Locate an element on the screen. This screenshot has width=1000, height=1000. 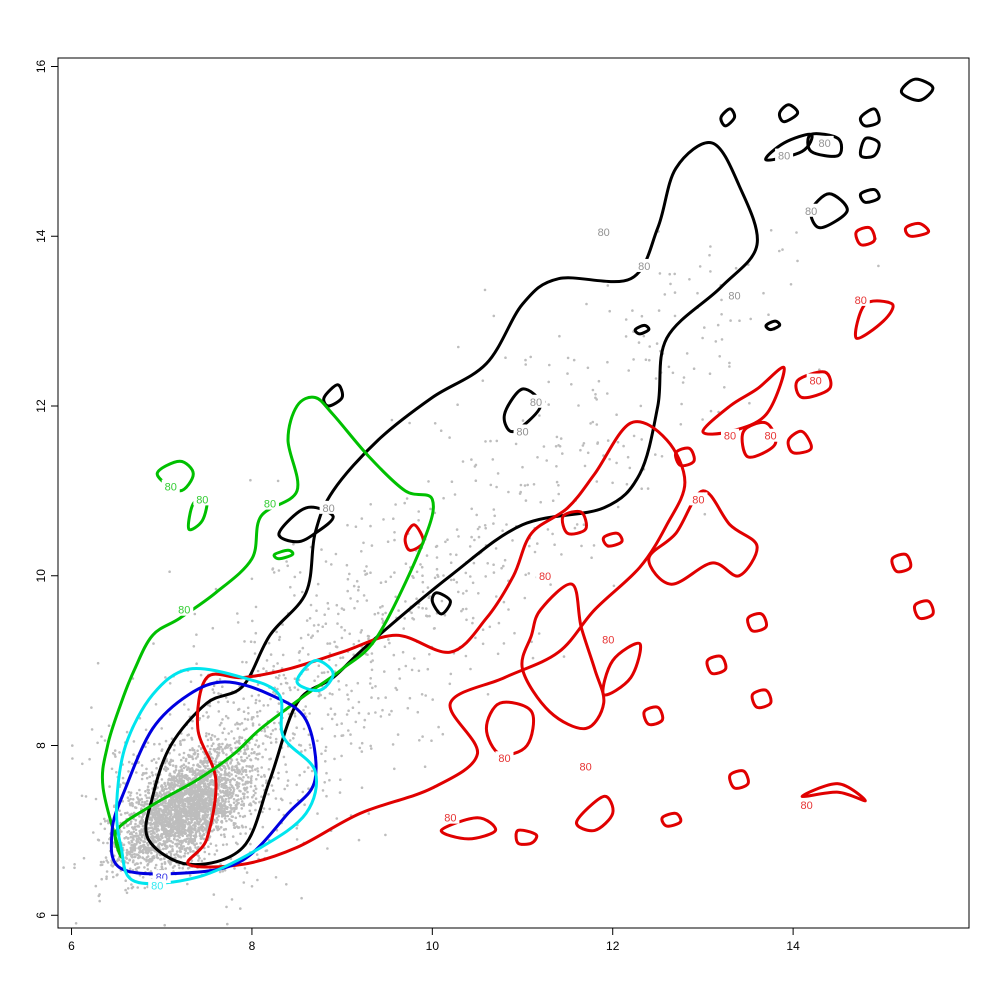
contour-label-background is located at coordinates (784, 155).